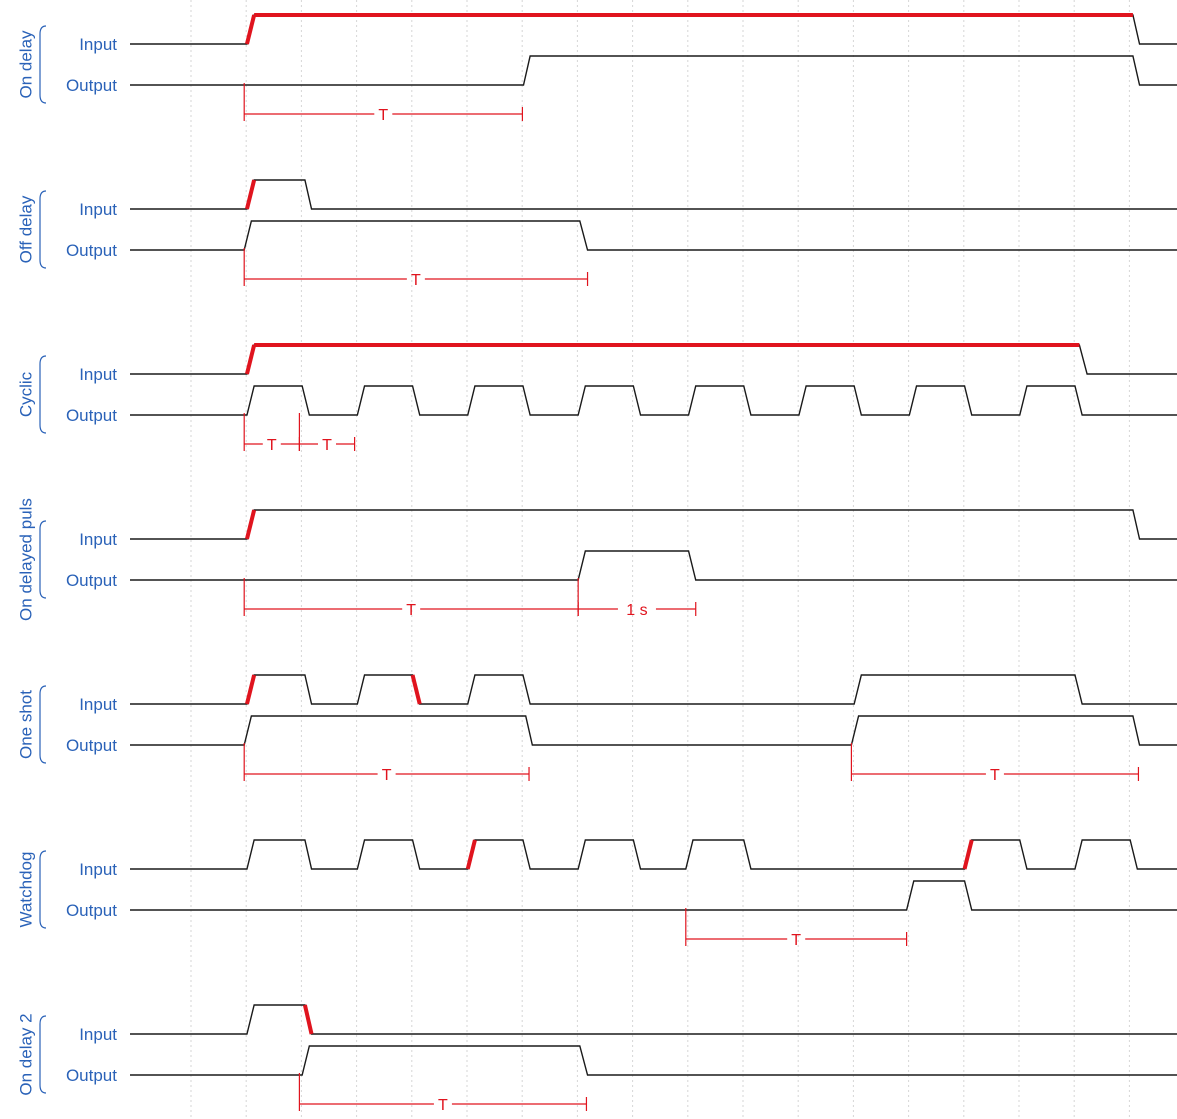  I want to click on row-one-shot: One shot Input Output T T, so click(596, 729).